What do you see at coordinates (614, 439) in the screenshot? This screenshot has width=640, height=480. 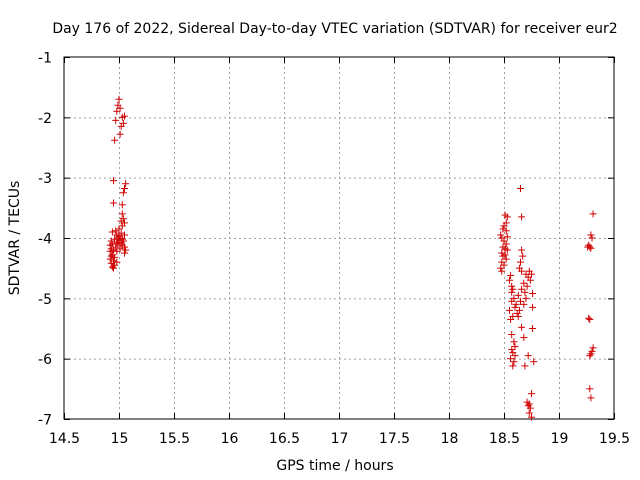 I see `x-tick-label: 19.5` at bounding box center [614, 439].